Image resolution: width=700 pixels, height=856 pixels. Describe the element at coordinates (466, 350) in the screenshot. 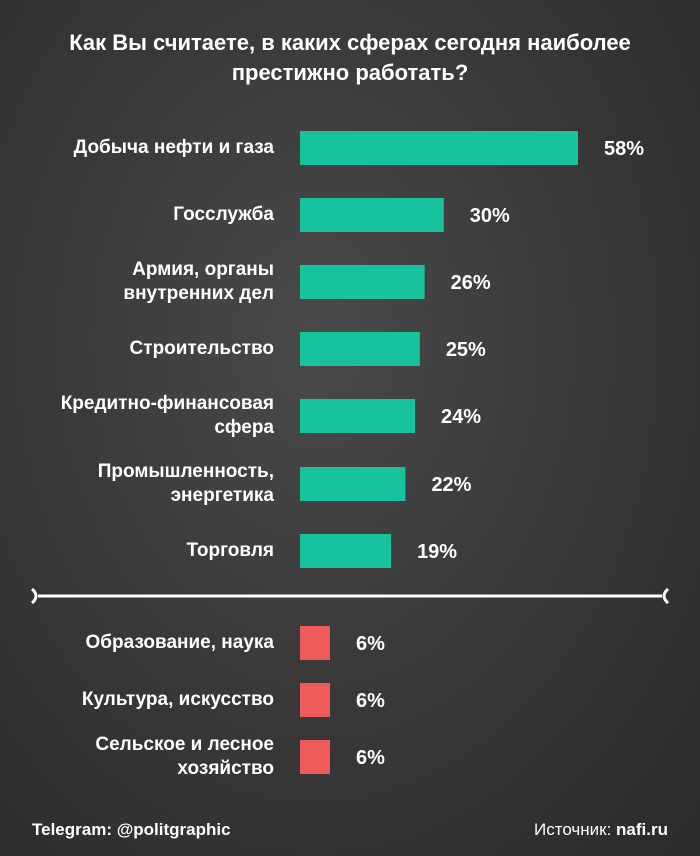

I see `value-label-0-3: 25%` at that location.